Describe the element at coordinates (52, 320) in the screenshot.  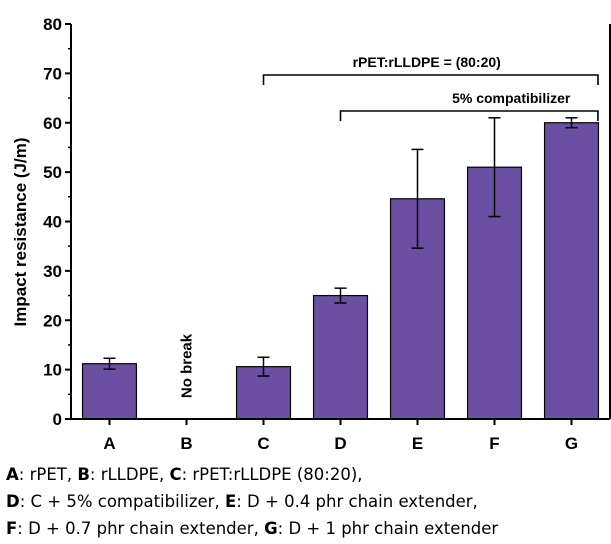
I see `y-tick-label-20: 20` at that location.